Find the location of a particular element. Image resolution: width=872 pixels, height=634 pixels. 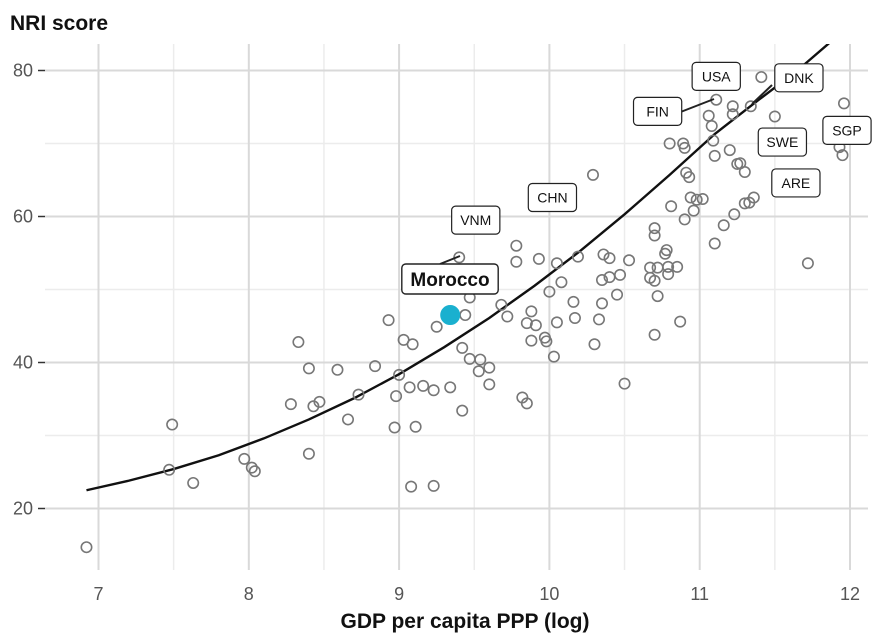

x-tick-labels: 7 8 9 10 11 12 is located at coordinates (476, 594).